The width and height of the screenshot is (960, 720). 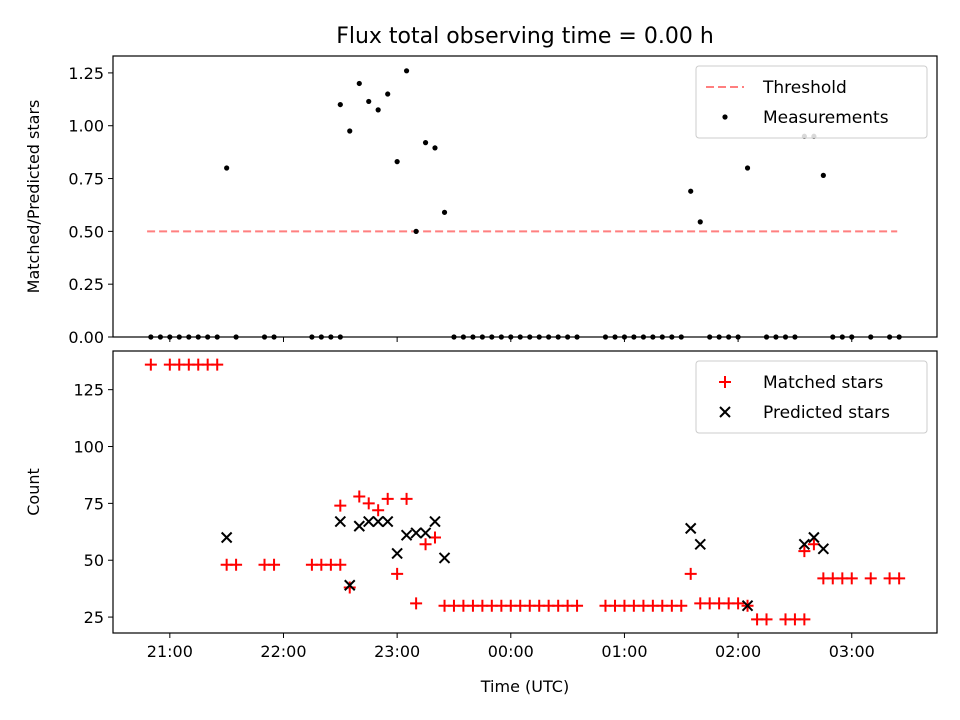 I want to click on x-tick-label: 02:00, so click(x=738, y=651).